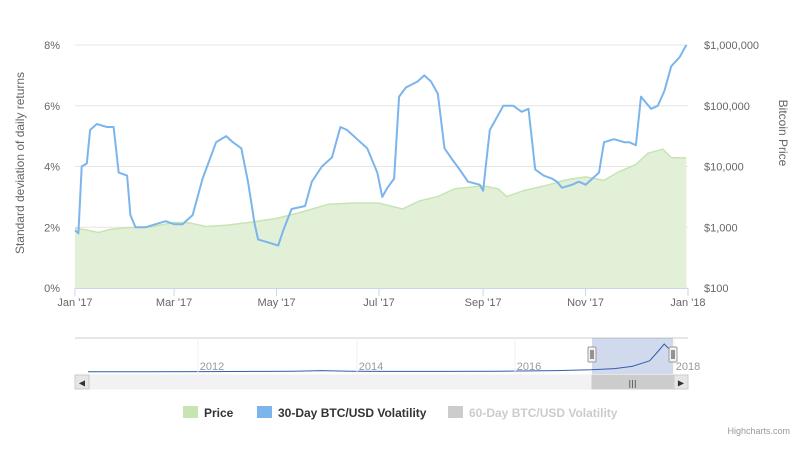 The height and width of the screenshot is (453, 806). Describe the element at coordinates (378, 303) in the screenshot. I see `x-tick-label: Jul '17` at that location.